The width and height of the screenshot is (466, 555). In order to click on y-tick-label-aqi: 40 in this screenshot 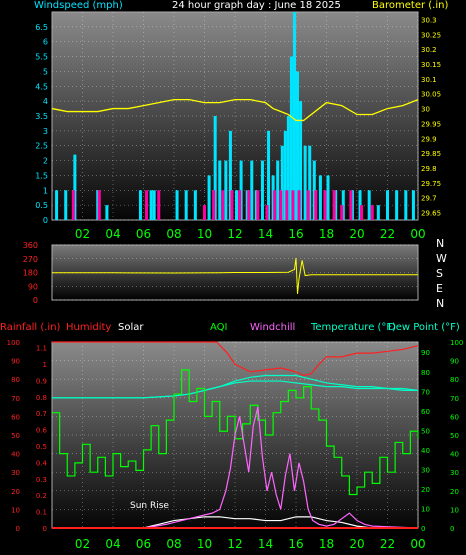, I will do `click(454, 455)`.